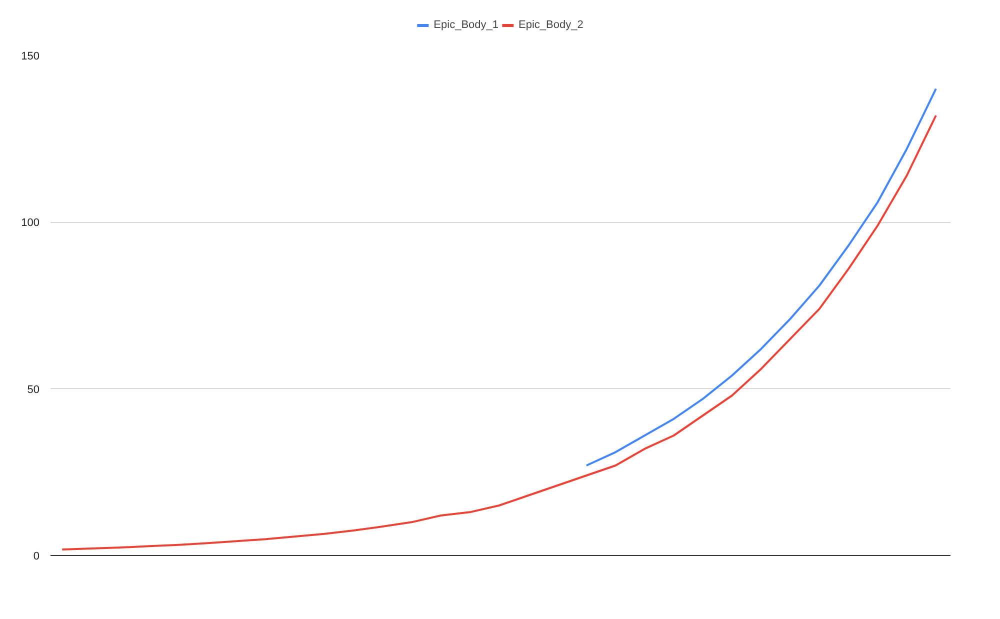  What do you see at coordinates (30, 223) in the screenshot?
I see `y-tick-label: 100` at bounding box center [30, 223].